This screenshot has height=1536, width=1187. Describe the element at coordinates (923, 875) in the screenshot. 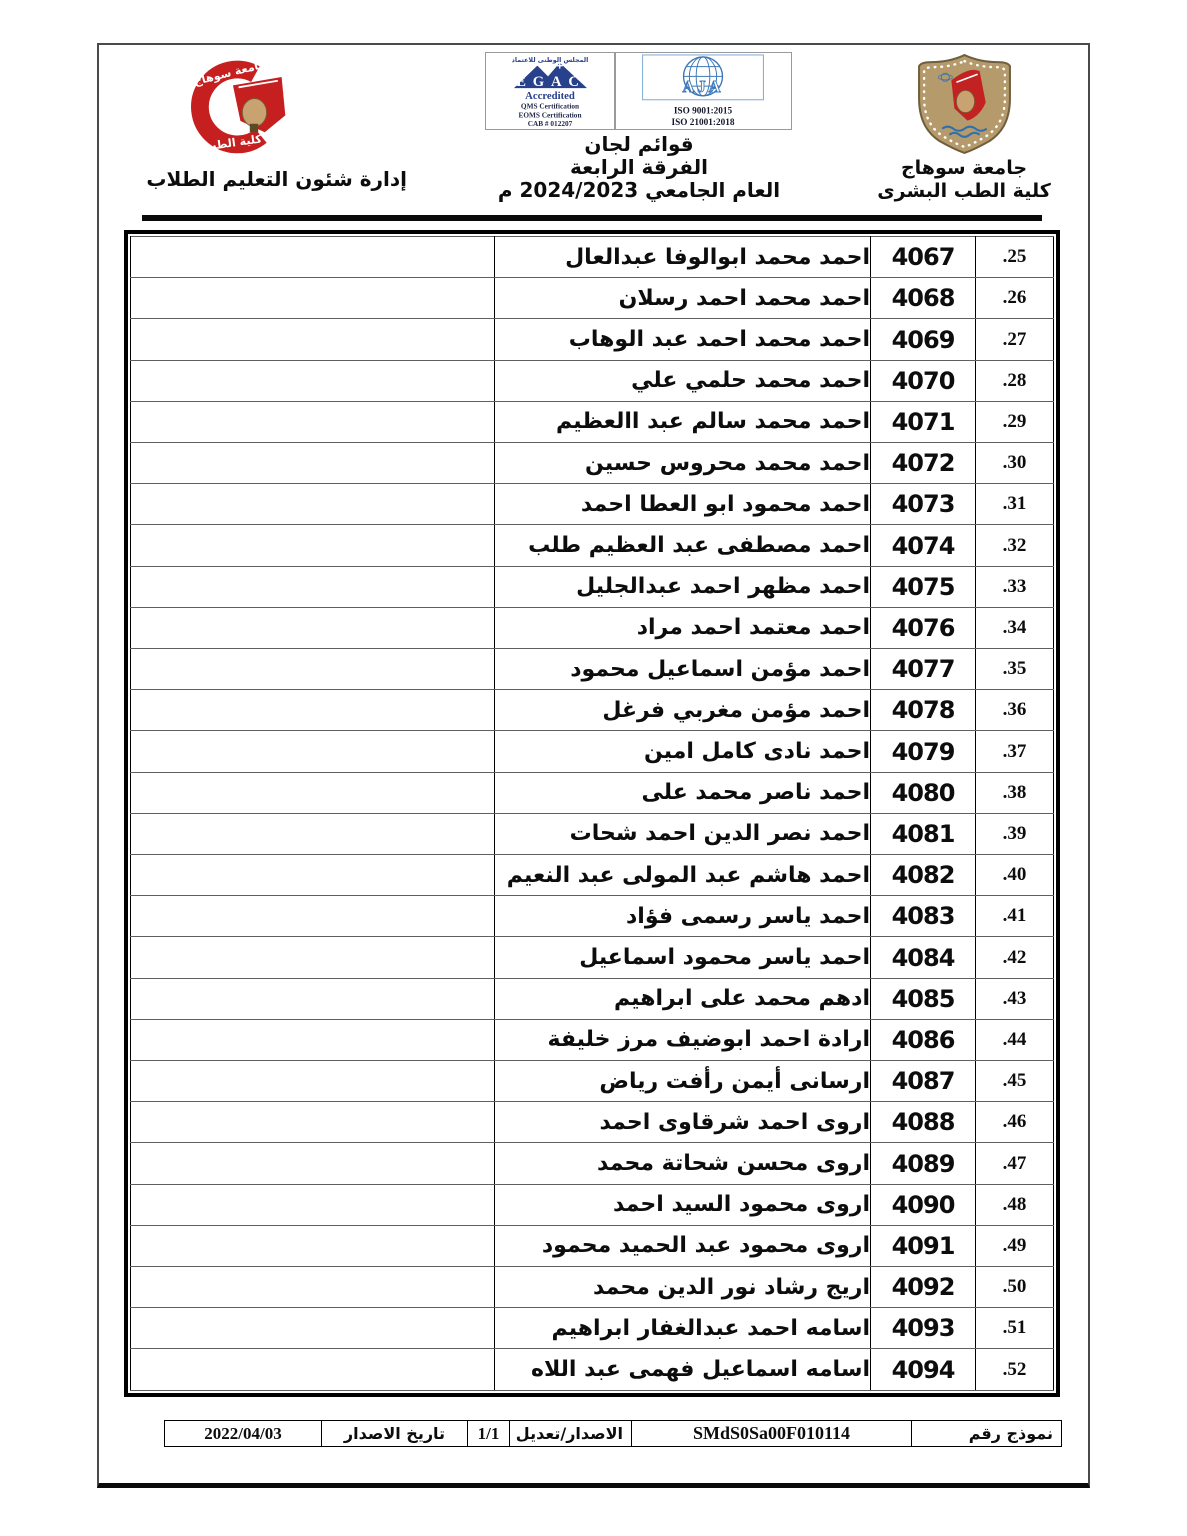

I see `student-id: 4082` at that location.